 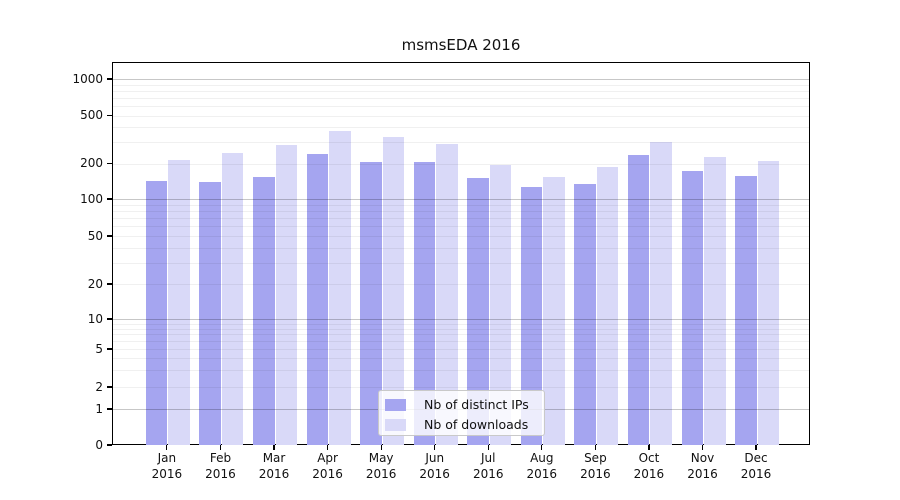 I want to click on bar-downloads-may, so click(x=393, y=291).